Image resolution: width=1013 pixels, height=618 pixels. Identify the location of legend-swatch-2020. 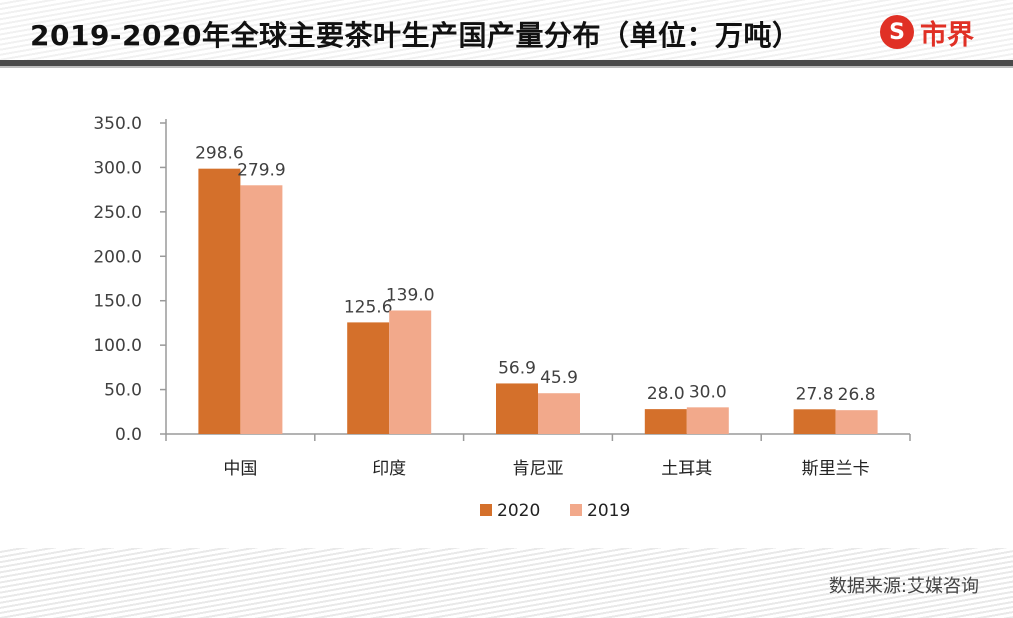
(486, 510).